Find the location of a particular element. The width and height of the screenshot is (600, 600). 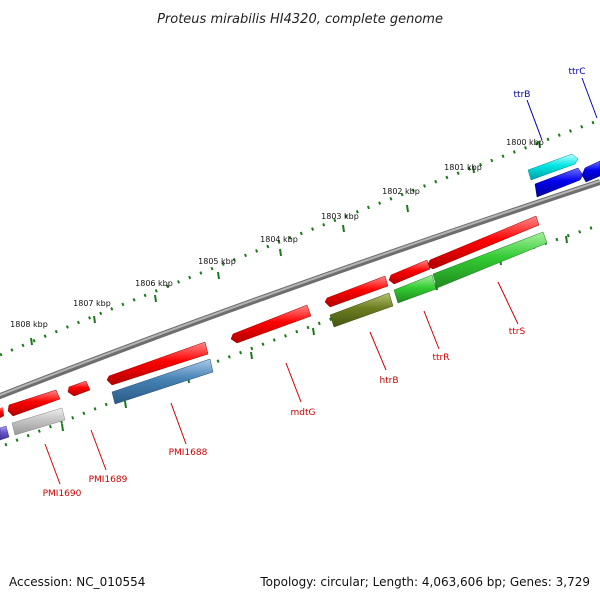

leader-ttrS is located at coordinates (508, 303).